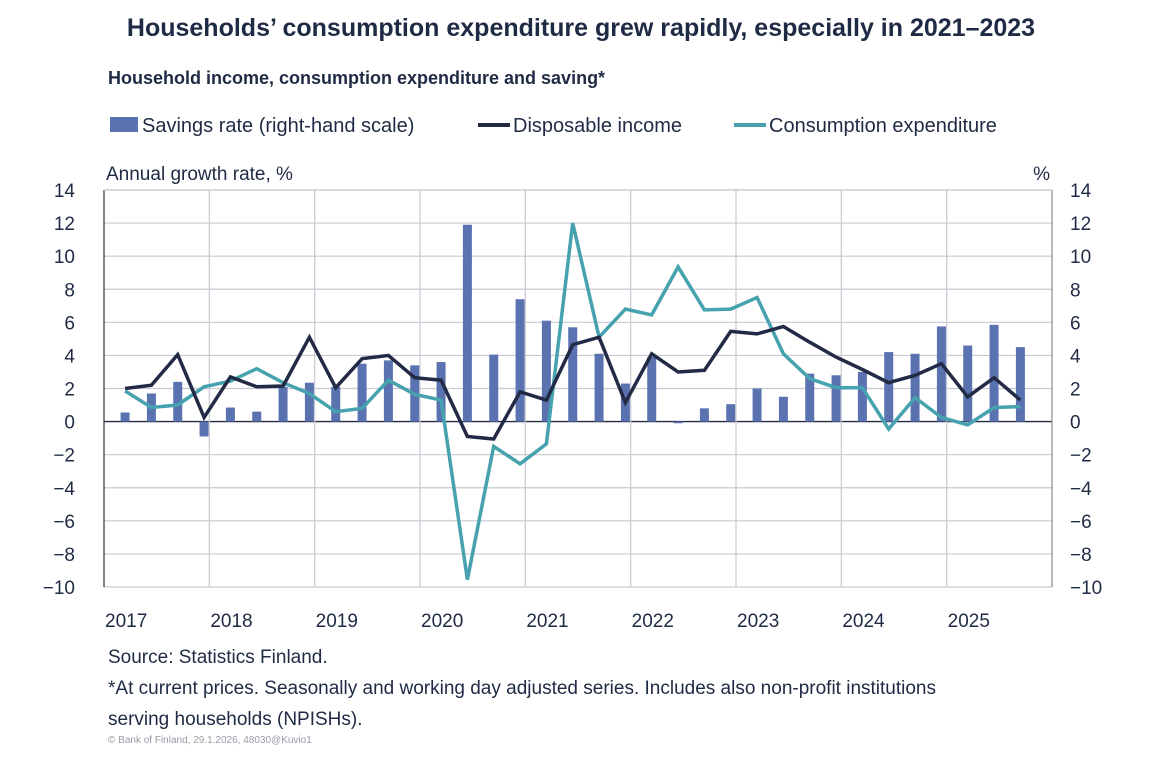 The image size is (1162, 764). What do you see at coordinates (69, 356) in the screenshot?
I see `y-tick-left: 4` at bounding box center [69, 356].